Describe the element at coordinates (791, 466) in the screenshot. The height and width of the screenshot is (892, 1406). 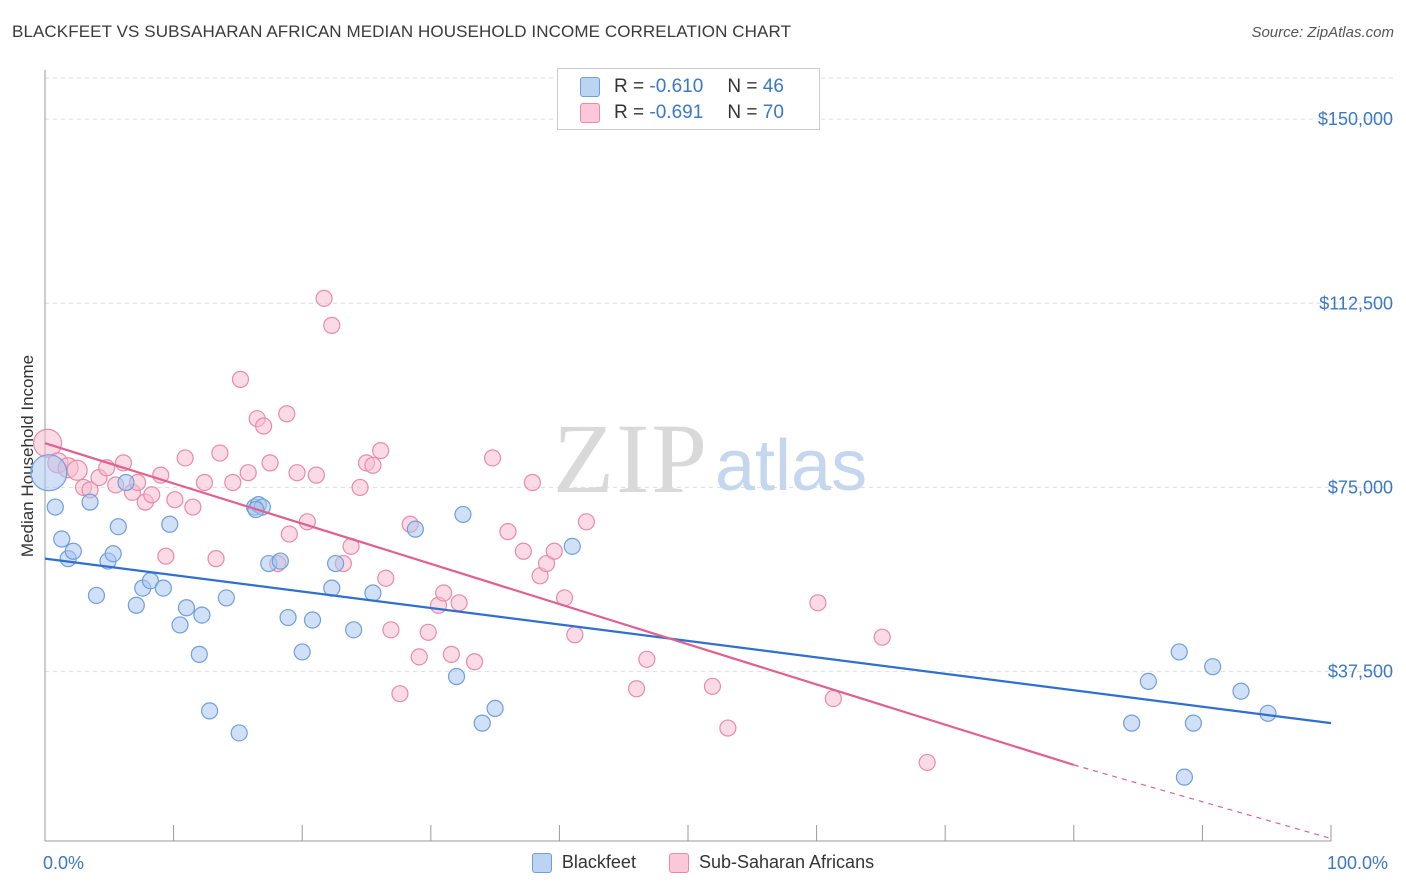
I see `watermark-atlas: atlas` at that location.